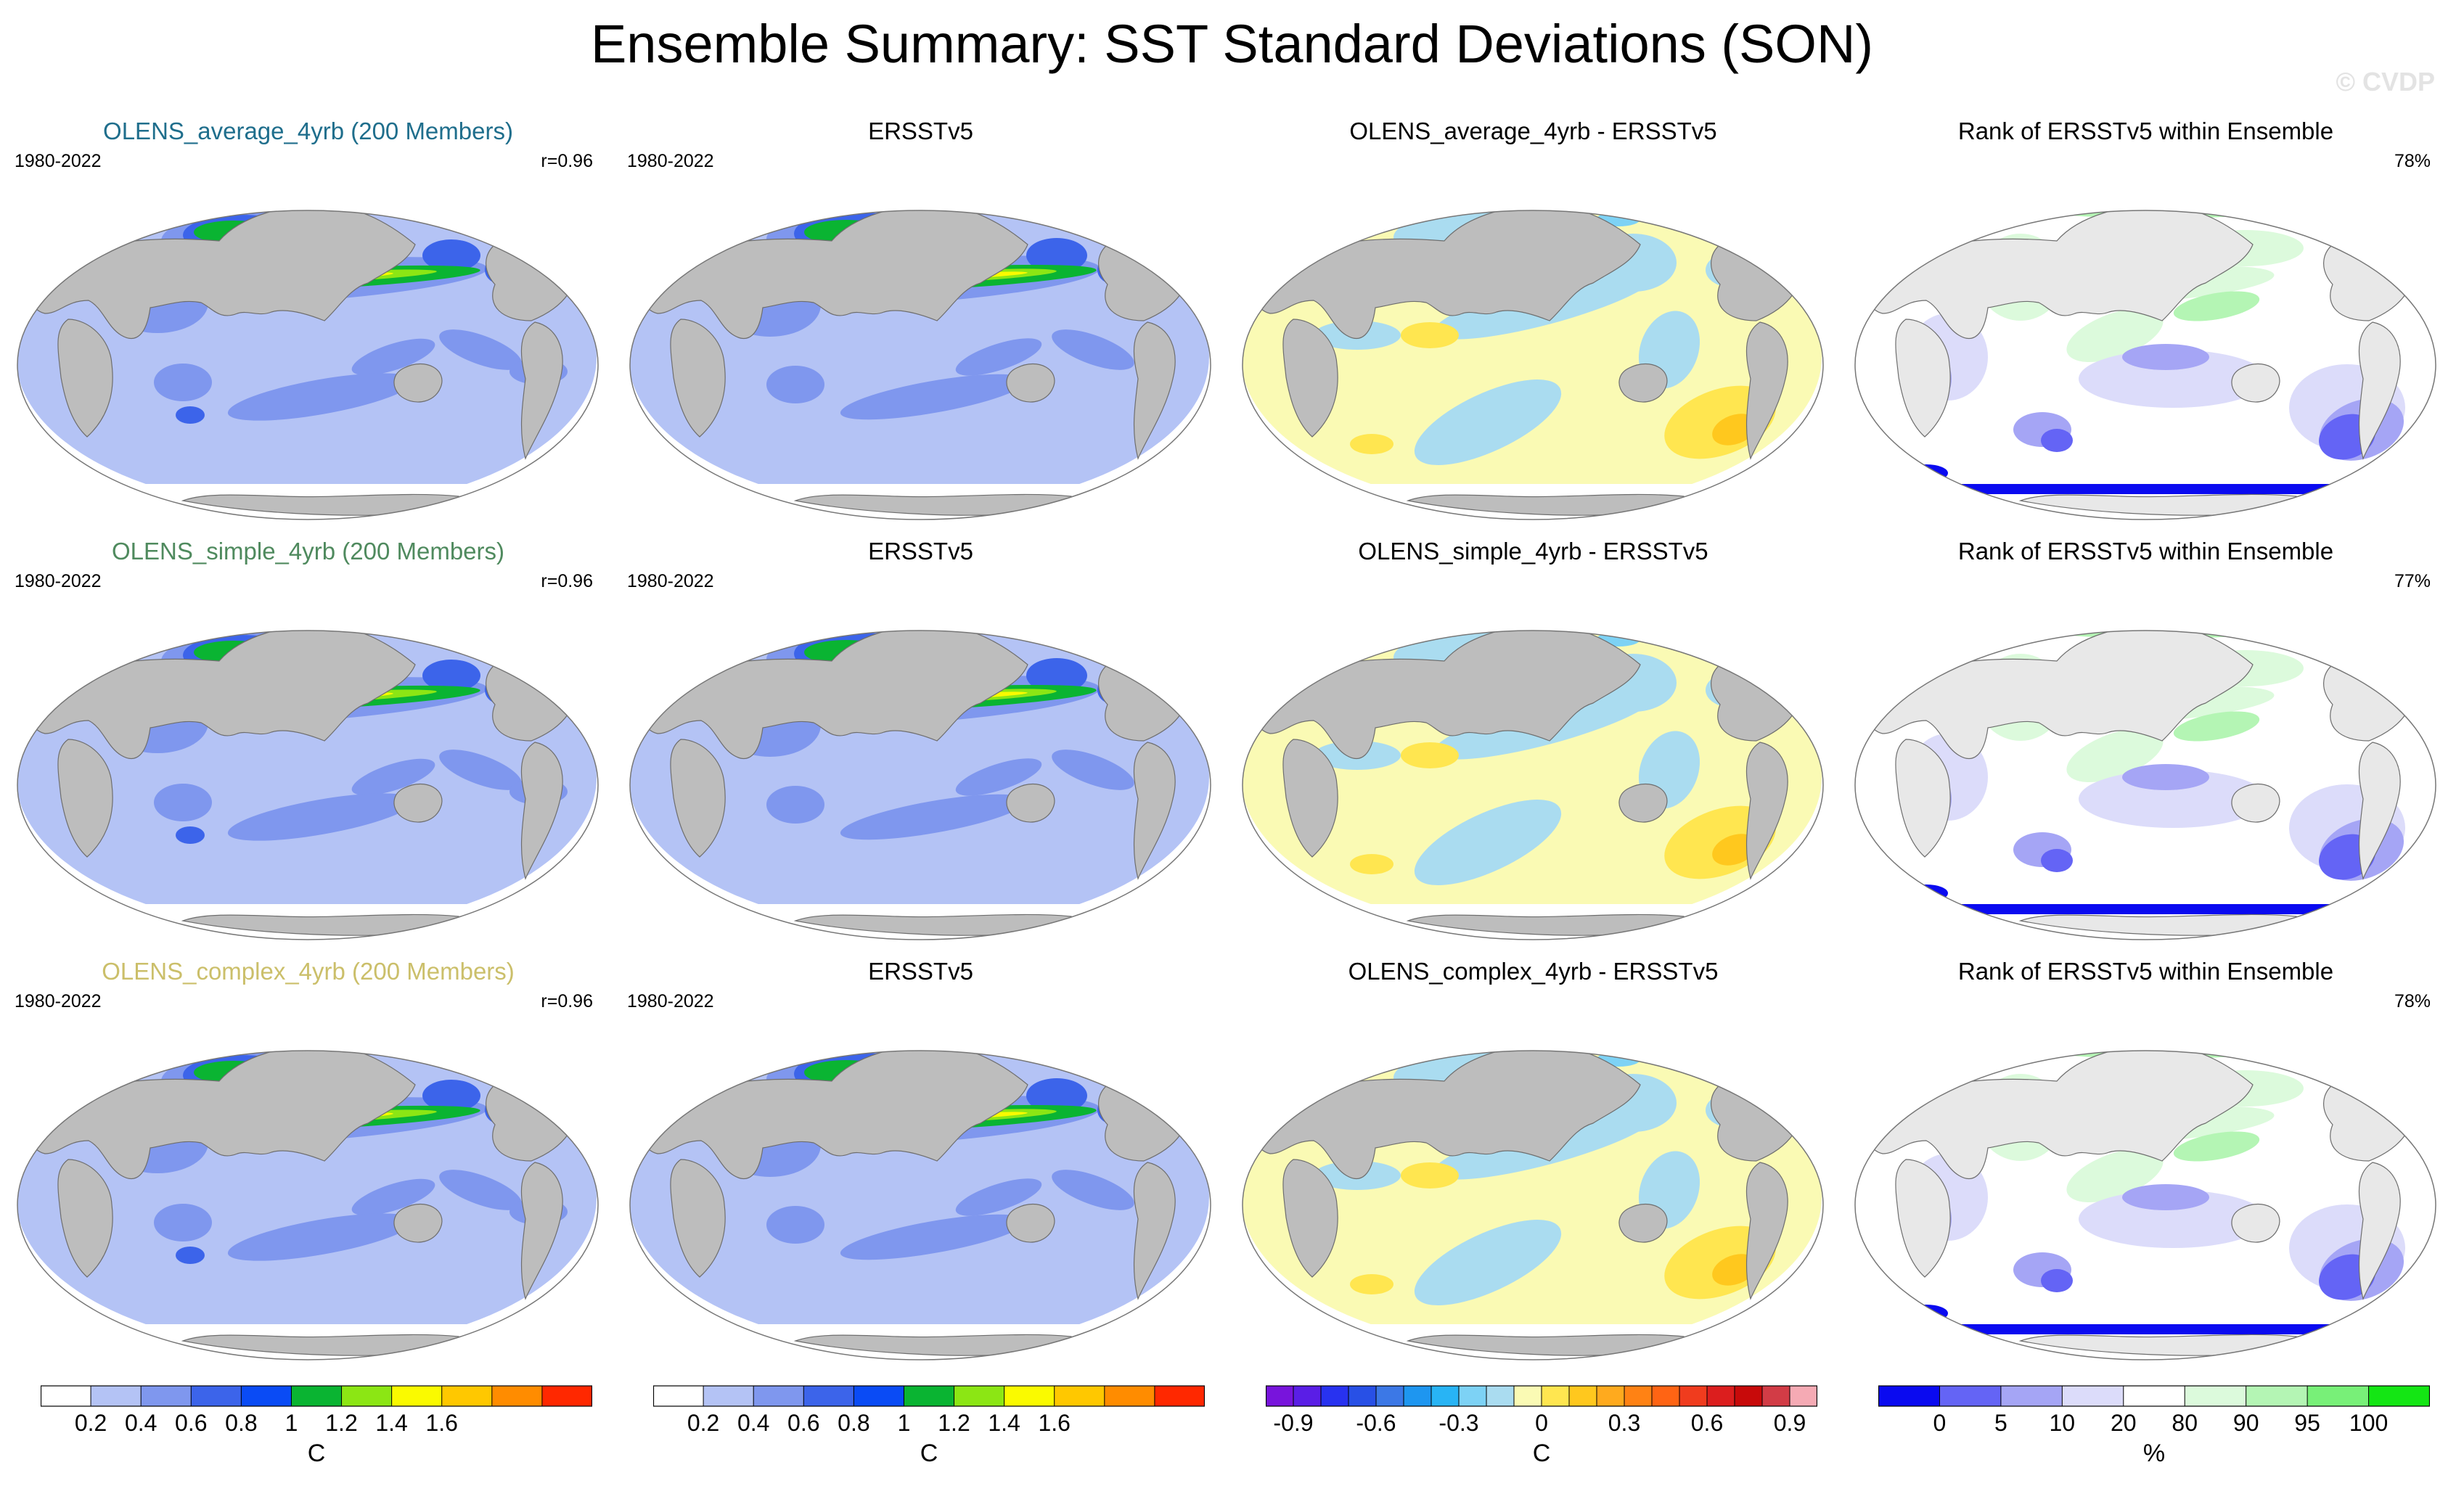  What do you see at coordinates (2412, 161) in the screenshot?
I see `rank-percent-label: 78%` at bounding box center [2412, 161].